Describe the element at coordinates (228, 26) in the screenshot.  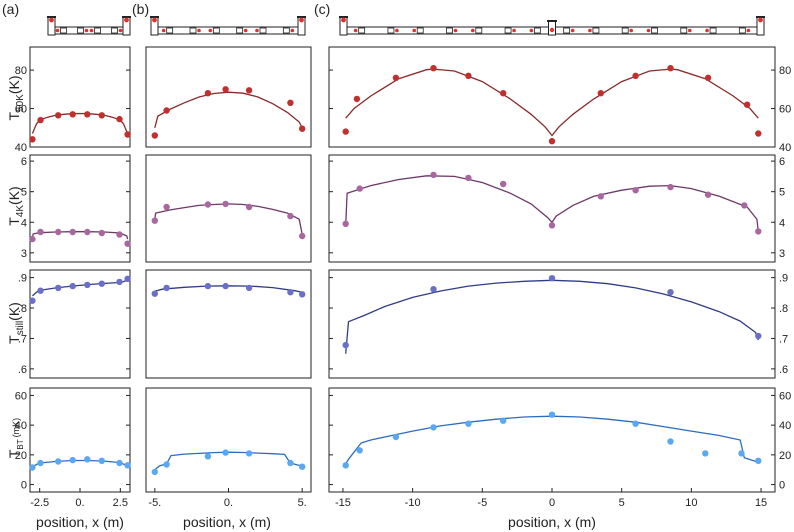
I see `schematic-b` at that location.